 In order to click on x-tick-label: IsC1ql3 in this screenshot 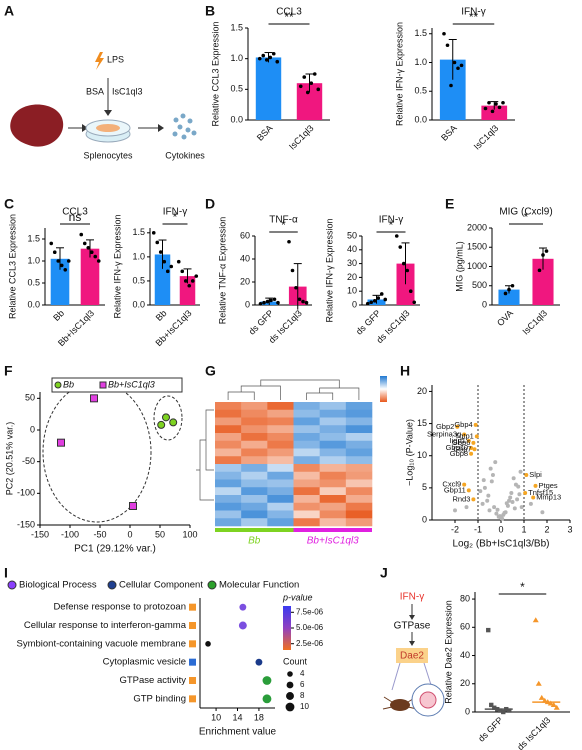, I will do `click(301, 137)`.